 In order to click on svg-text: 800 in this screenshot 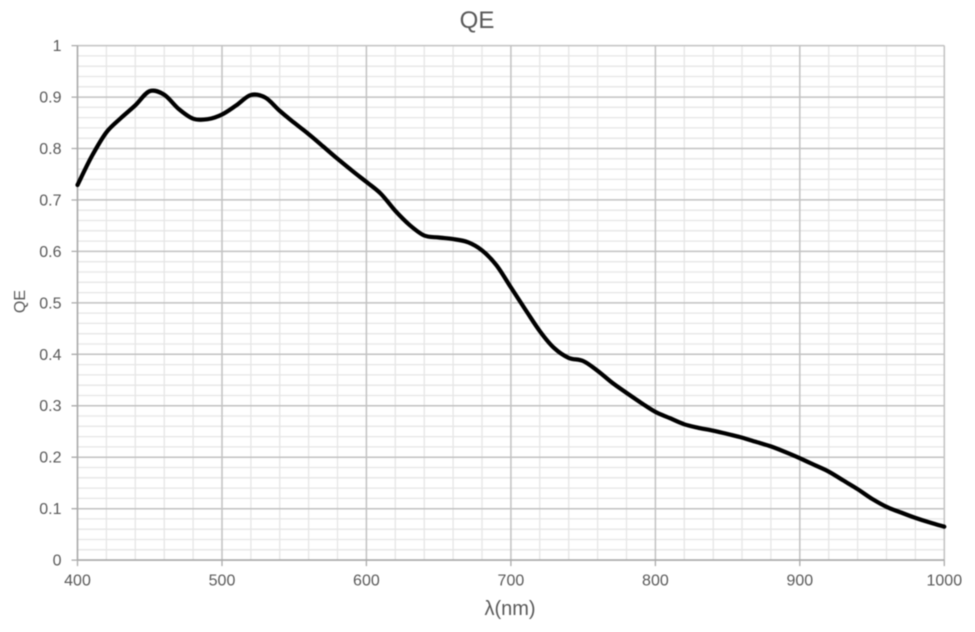, I will do `click(655, 581)`.